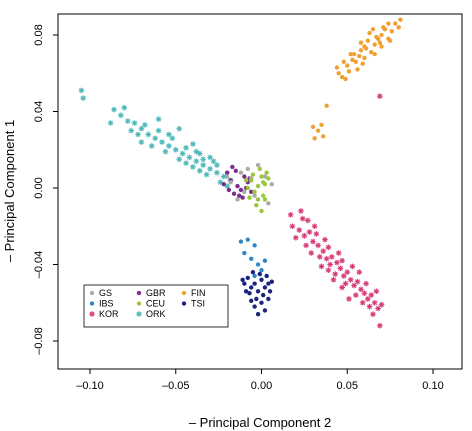 The height and width of the screenshot is (431, 472). Describe the element at coordinates (45, 189) in the screenshot. I see `y-axis: 0.08 0.04 0.00 –0.04 –0.08` at that location.